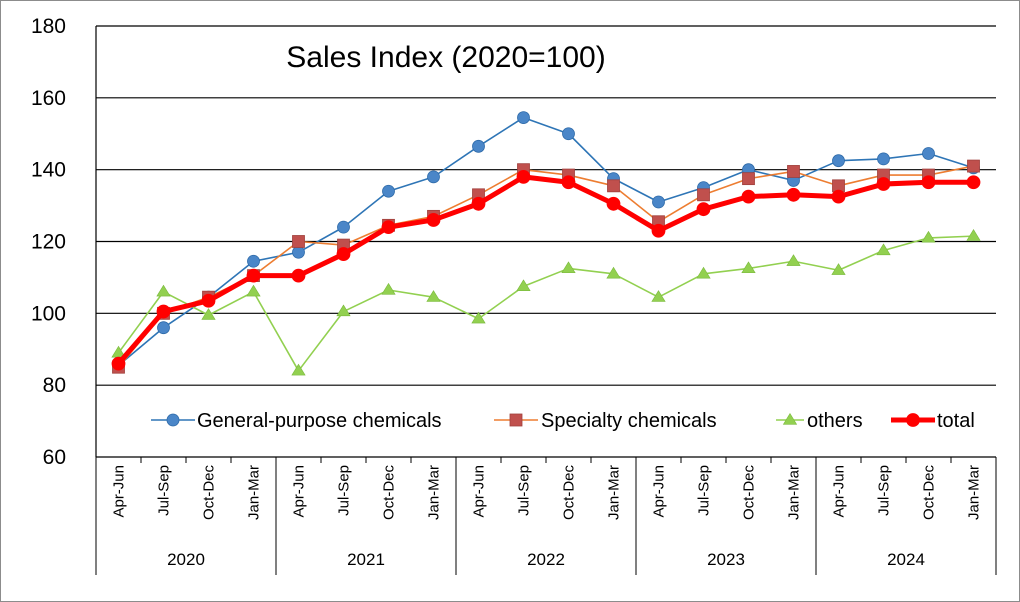 The image size is (1020, 602). I want to click on legend-label: Specialty chemicals, so click(629, 421).